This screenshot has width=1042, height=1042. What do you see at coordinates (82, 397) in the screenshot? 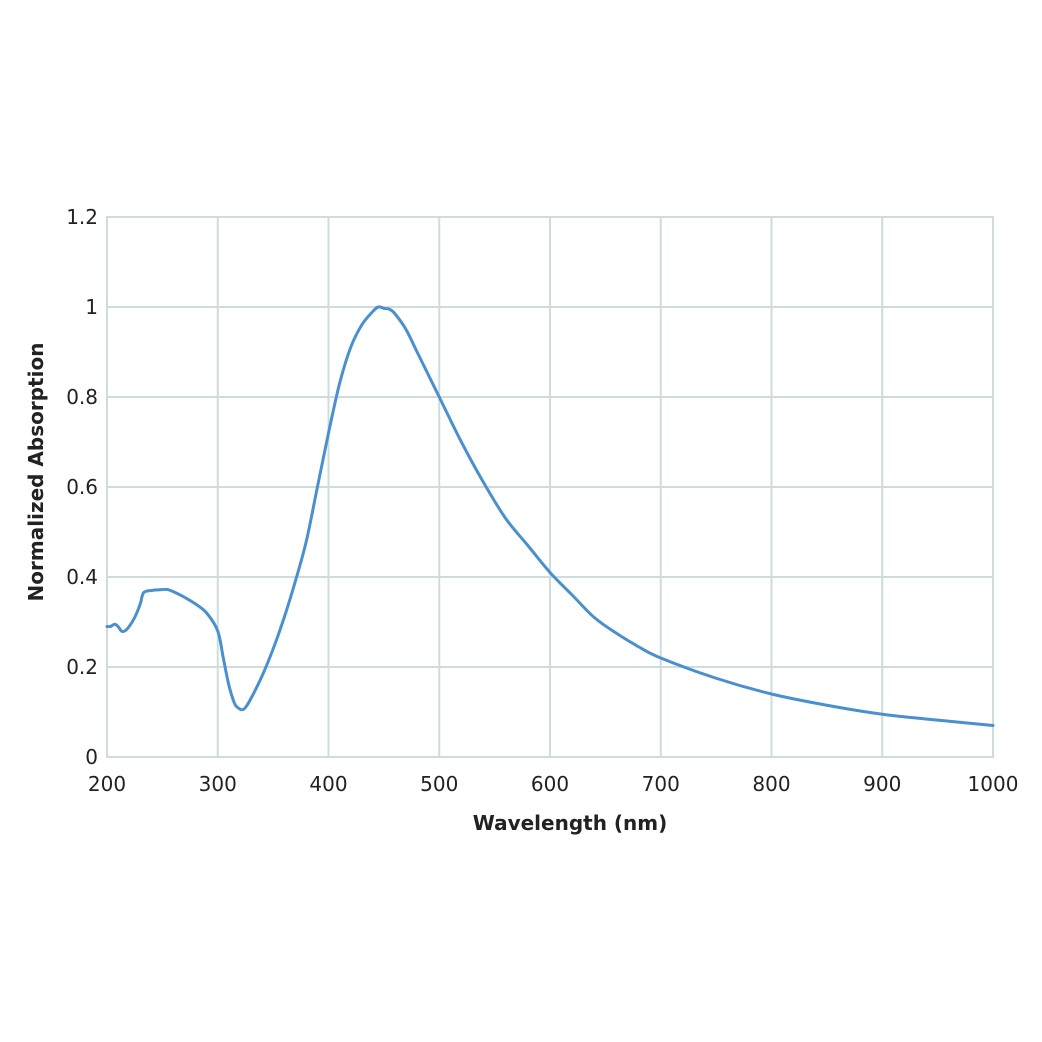
I see `y-tick-label-4: 0.8` at bounding box center [82, 397].